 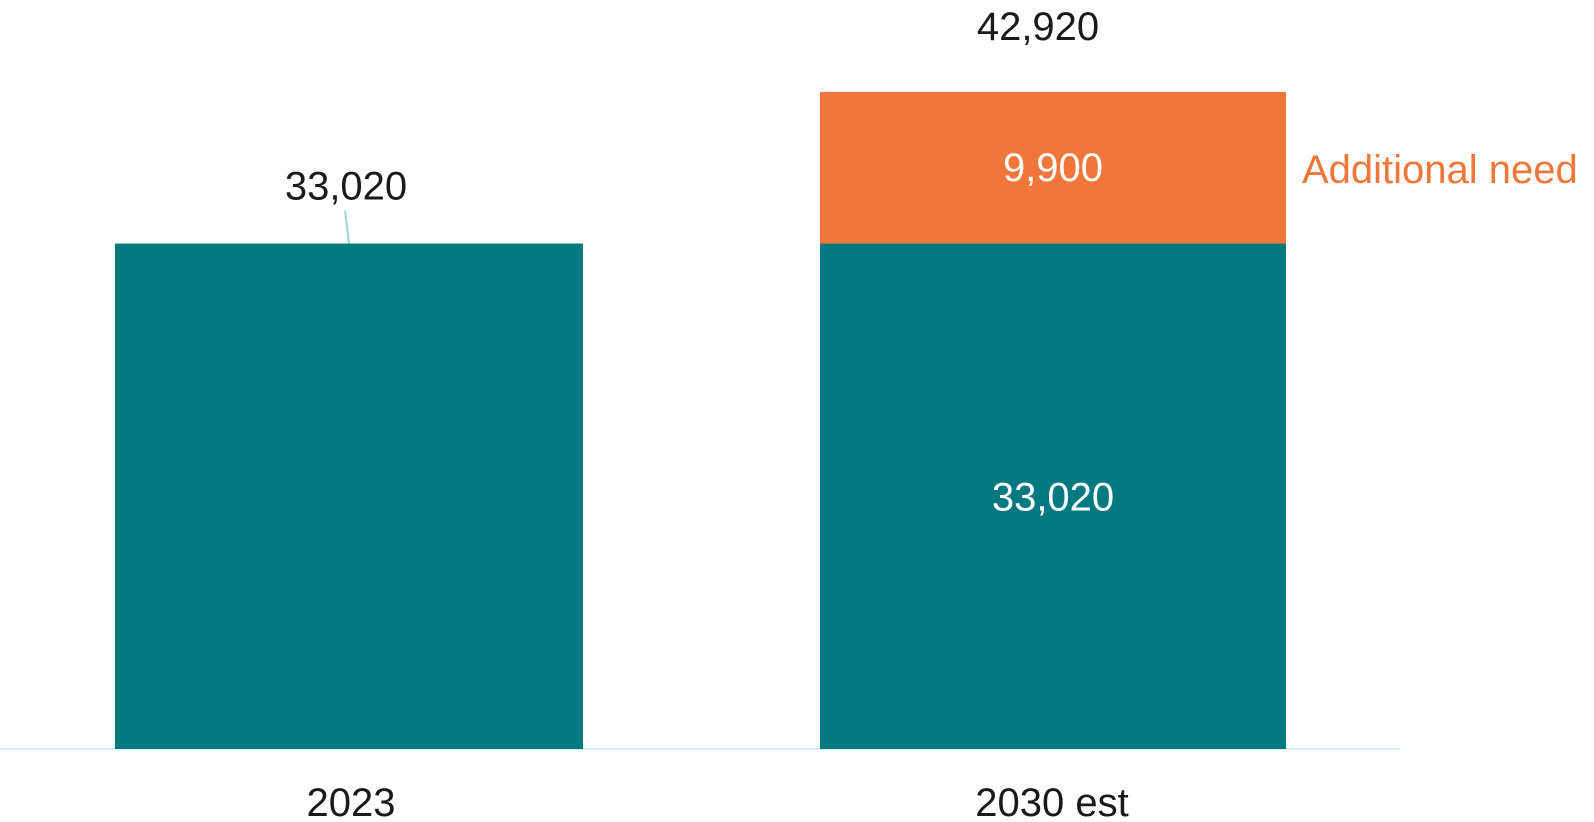 I want to click on x-tick-label-2030-est: 2030 est, so click(x=1051, y=801).